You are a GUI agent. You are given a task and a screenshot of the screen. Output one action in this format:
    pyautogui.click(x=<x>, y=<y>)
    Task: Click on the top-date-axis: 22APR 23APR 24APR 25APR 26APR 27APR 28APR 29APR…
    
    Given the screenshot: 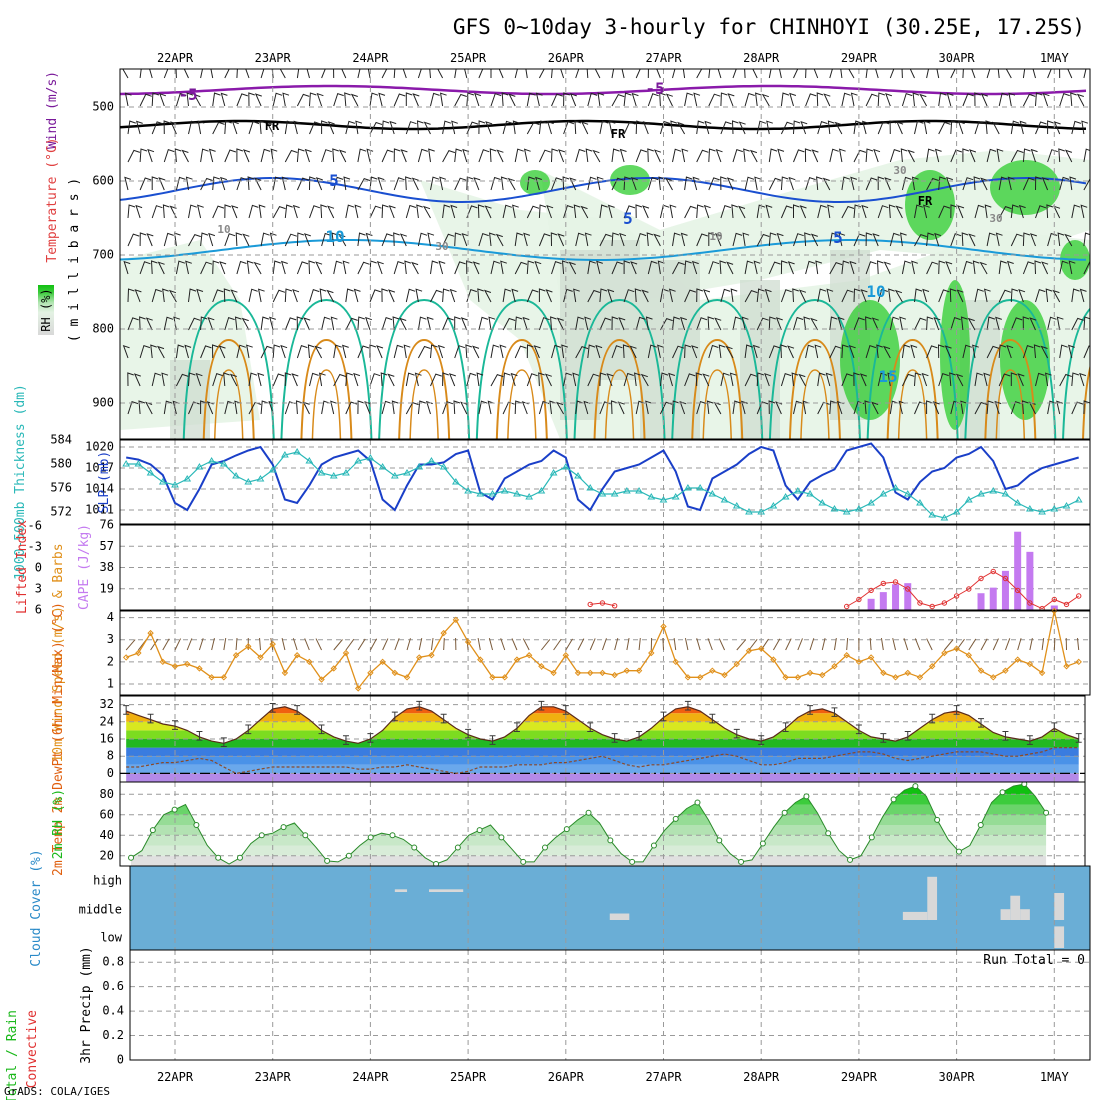 What is the action you would take?
    pyautogui.click(x=613, y=58)
    